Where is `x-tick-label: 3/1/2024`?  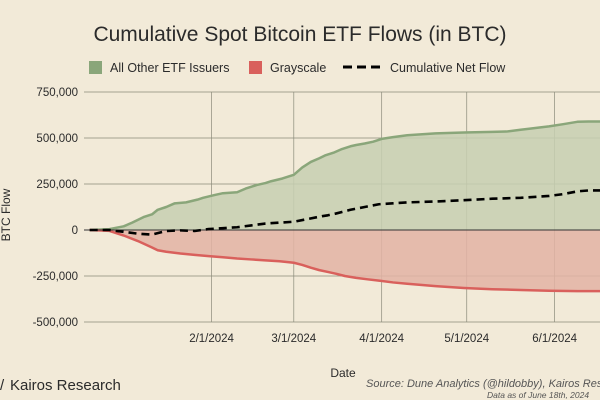 x-tick-label: 3/1/2024 is located at coordinates (293, 339).